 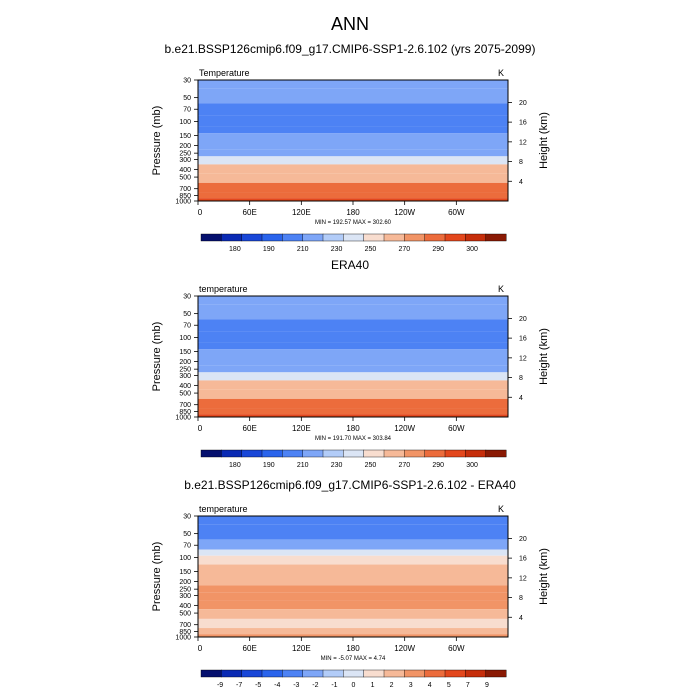 I want to click on colorbar-label: 5, so click(x=449, y=685).